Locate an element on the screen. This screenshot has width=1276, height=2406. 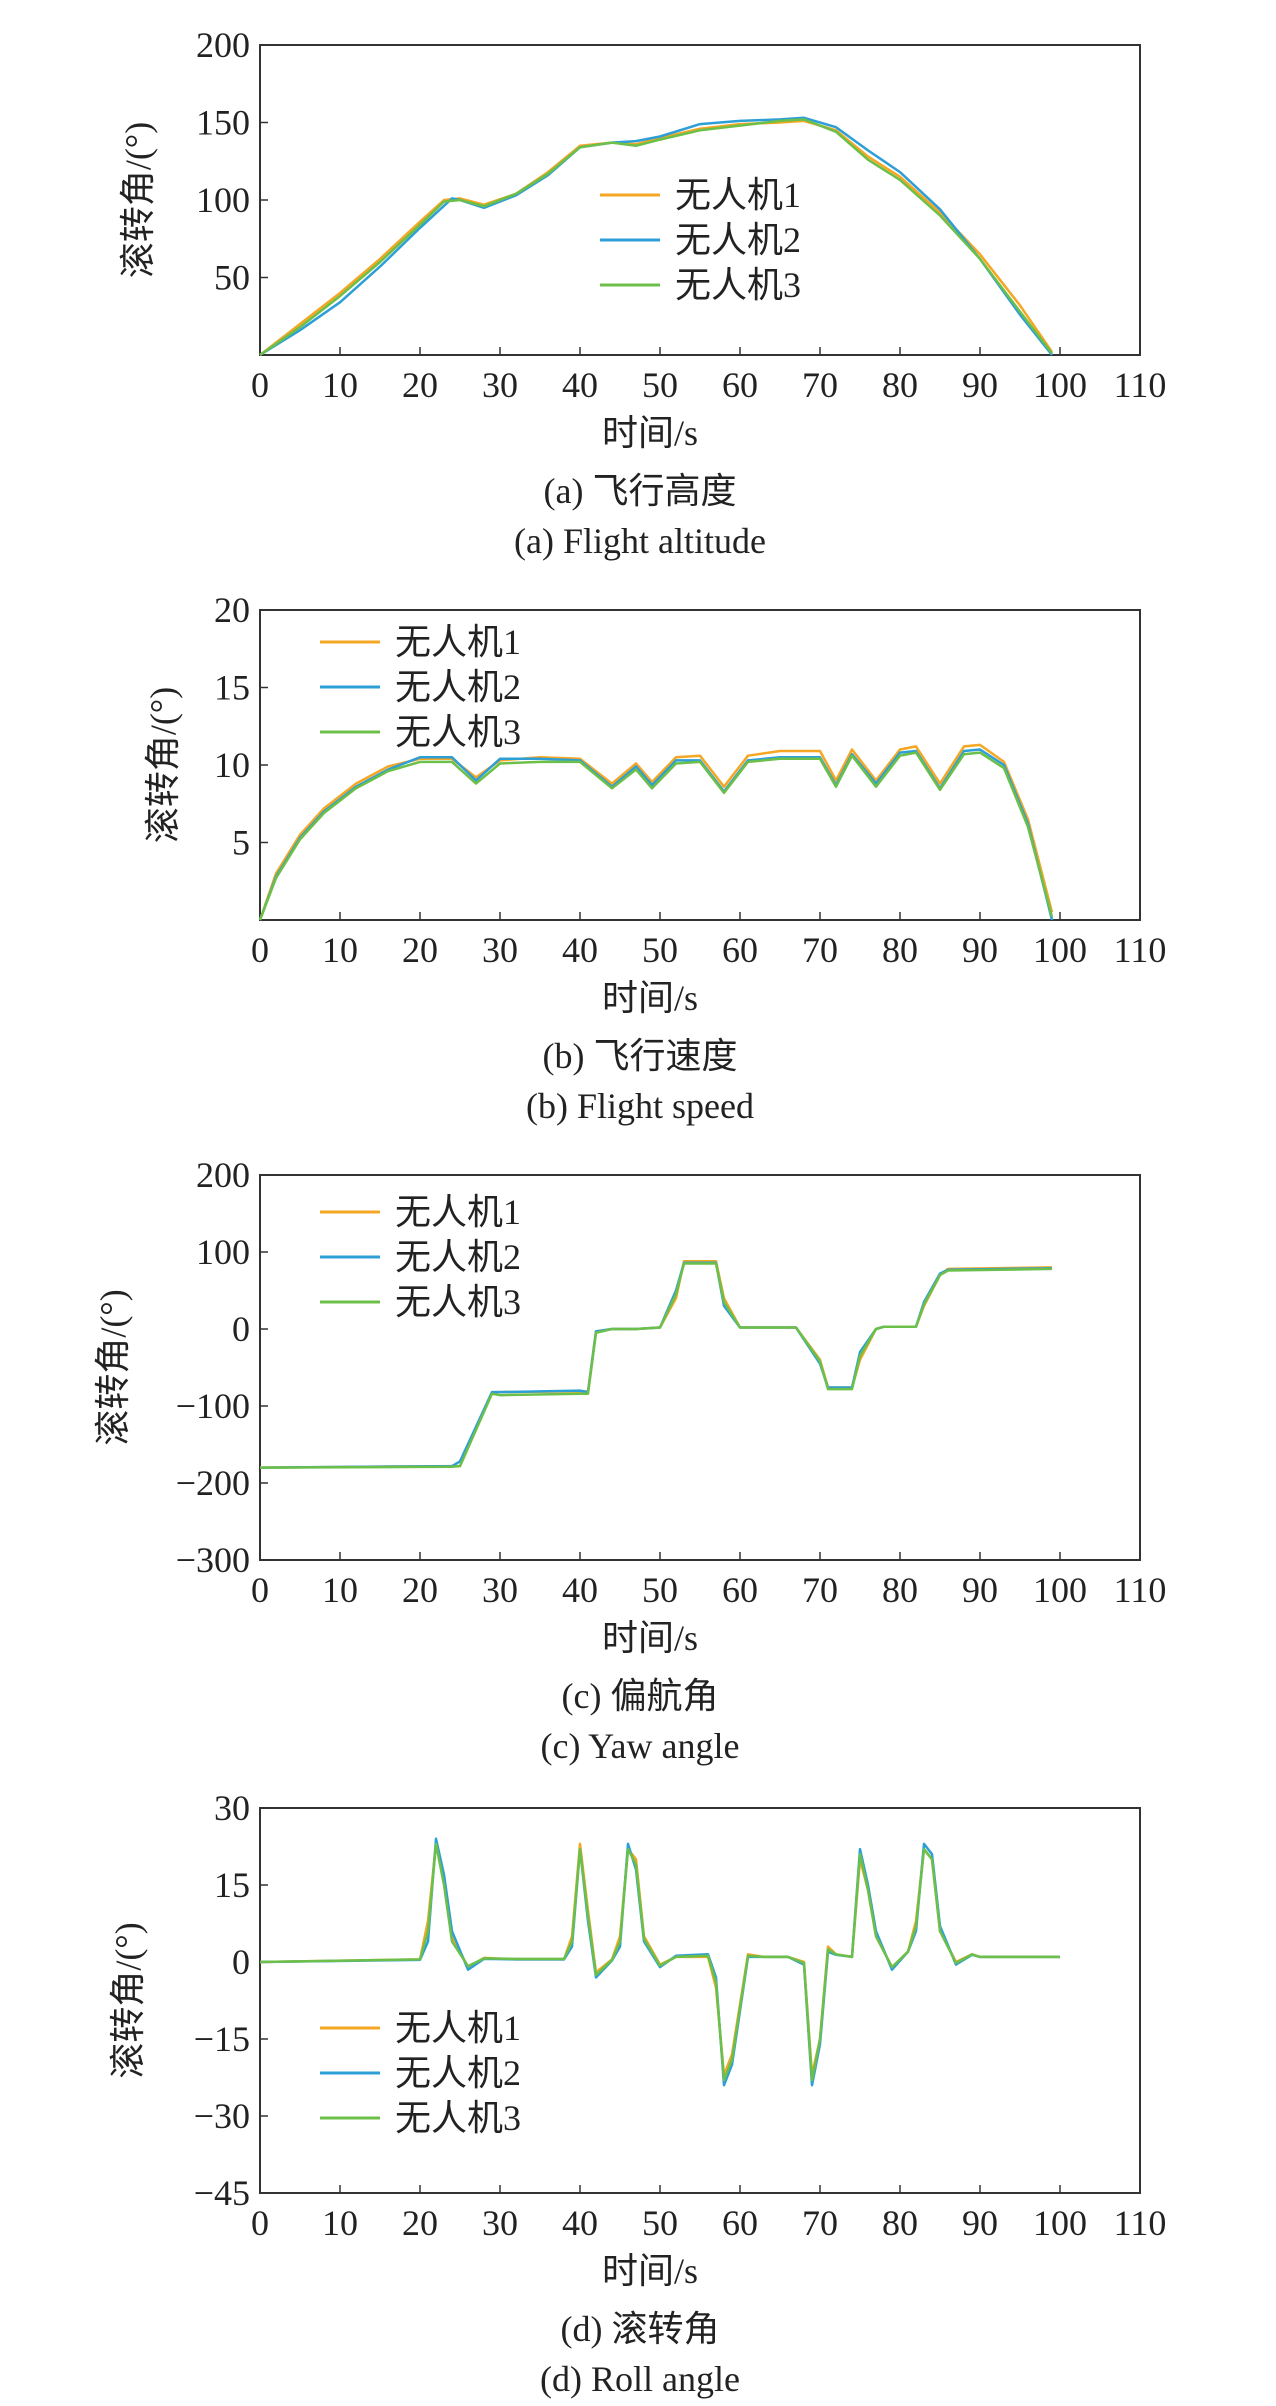
y-tick-label: 200 is located at coordinates (223, 1175).